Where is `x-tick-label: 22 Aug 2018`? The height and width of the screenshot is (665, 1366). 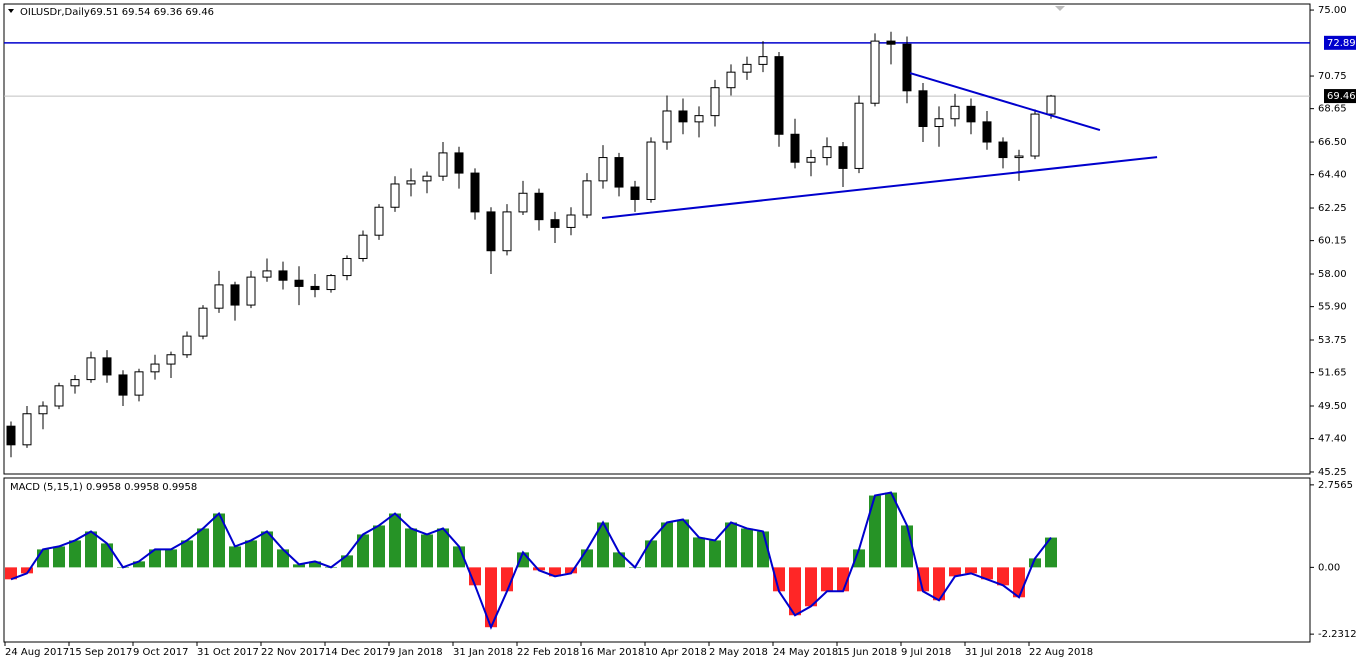
x-tick-label: 22 Aug 2018 is located at coordinates (1061, 652).